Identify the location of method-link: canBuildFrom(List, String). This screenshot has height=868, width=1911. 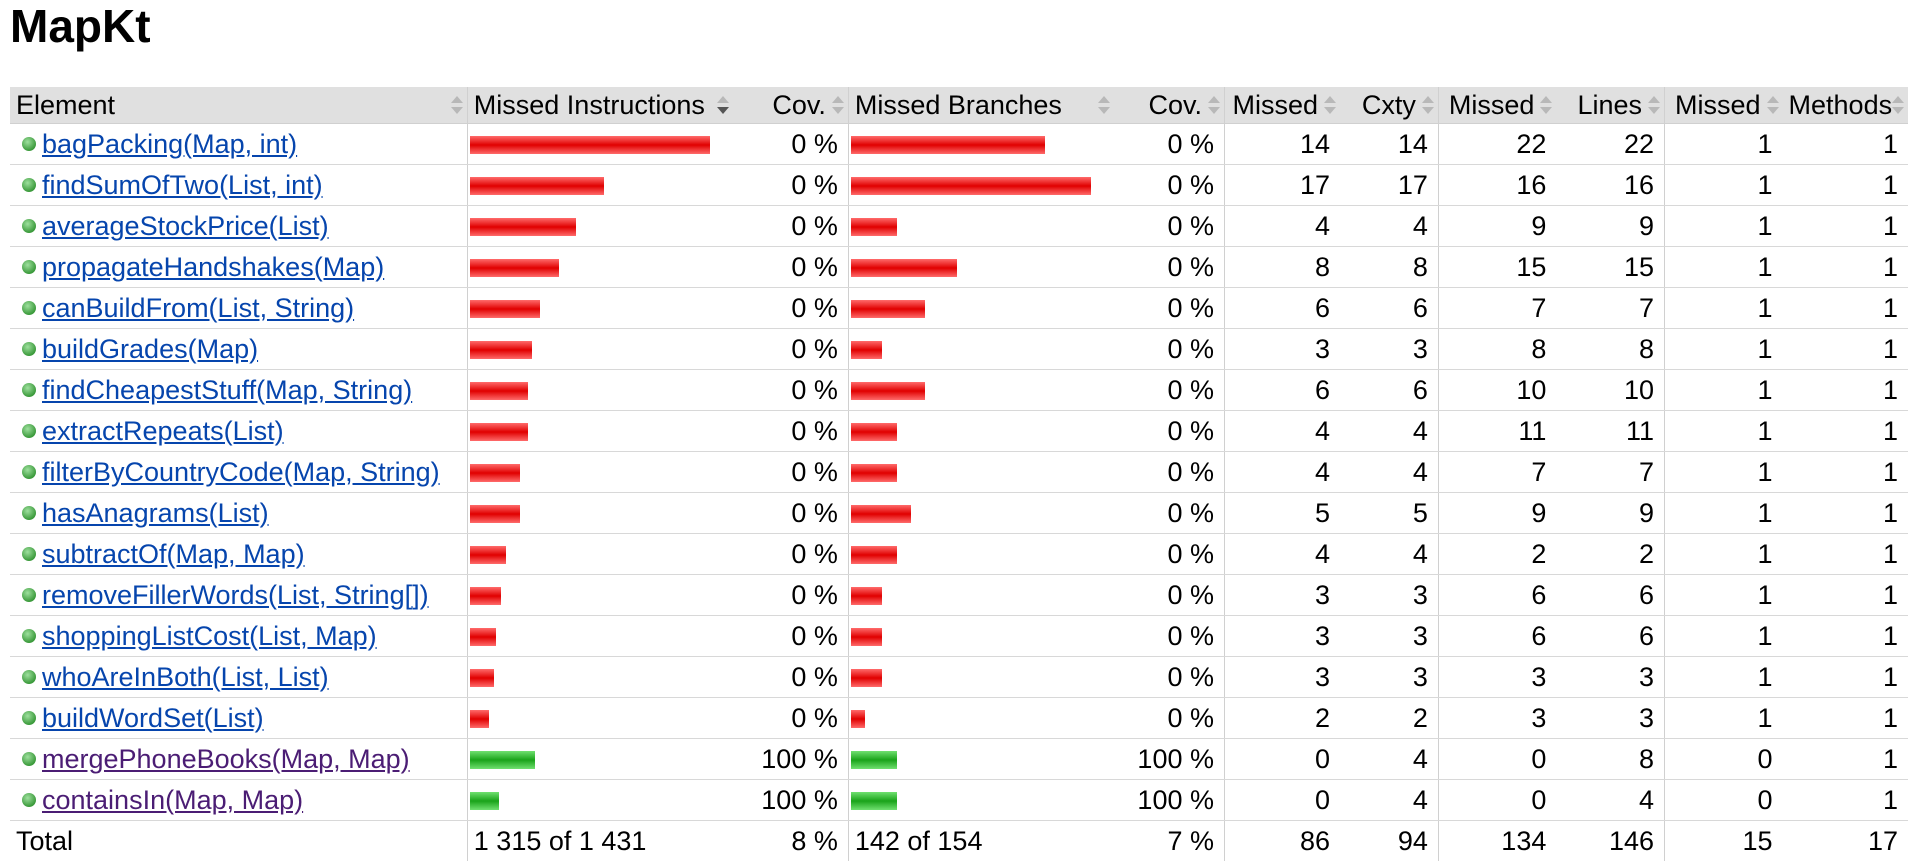
(185, 308).